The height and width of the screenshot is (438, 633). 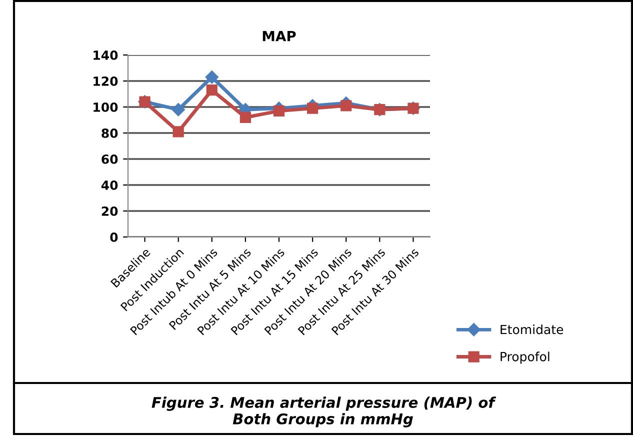 What do you see at coordinates (110, 133) in the screenshot?
I see `y-tick-label: 80` at bounding box center [110, 133].